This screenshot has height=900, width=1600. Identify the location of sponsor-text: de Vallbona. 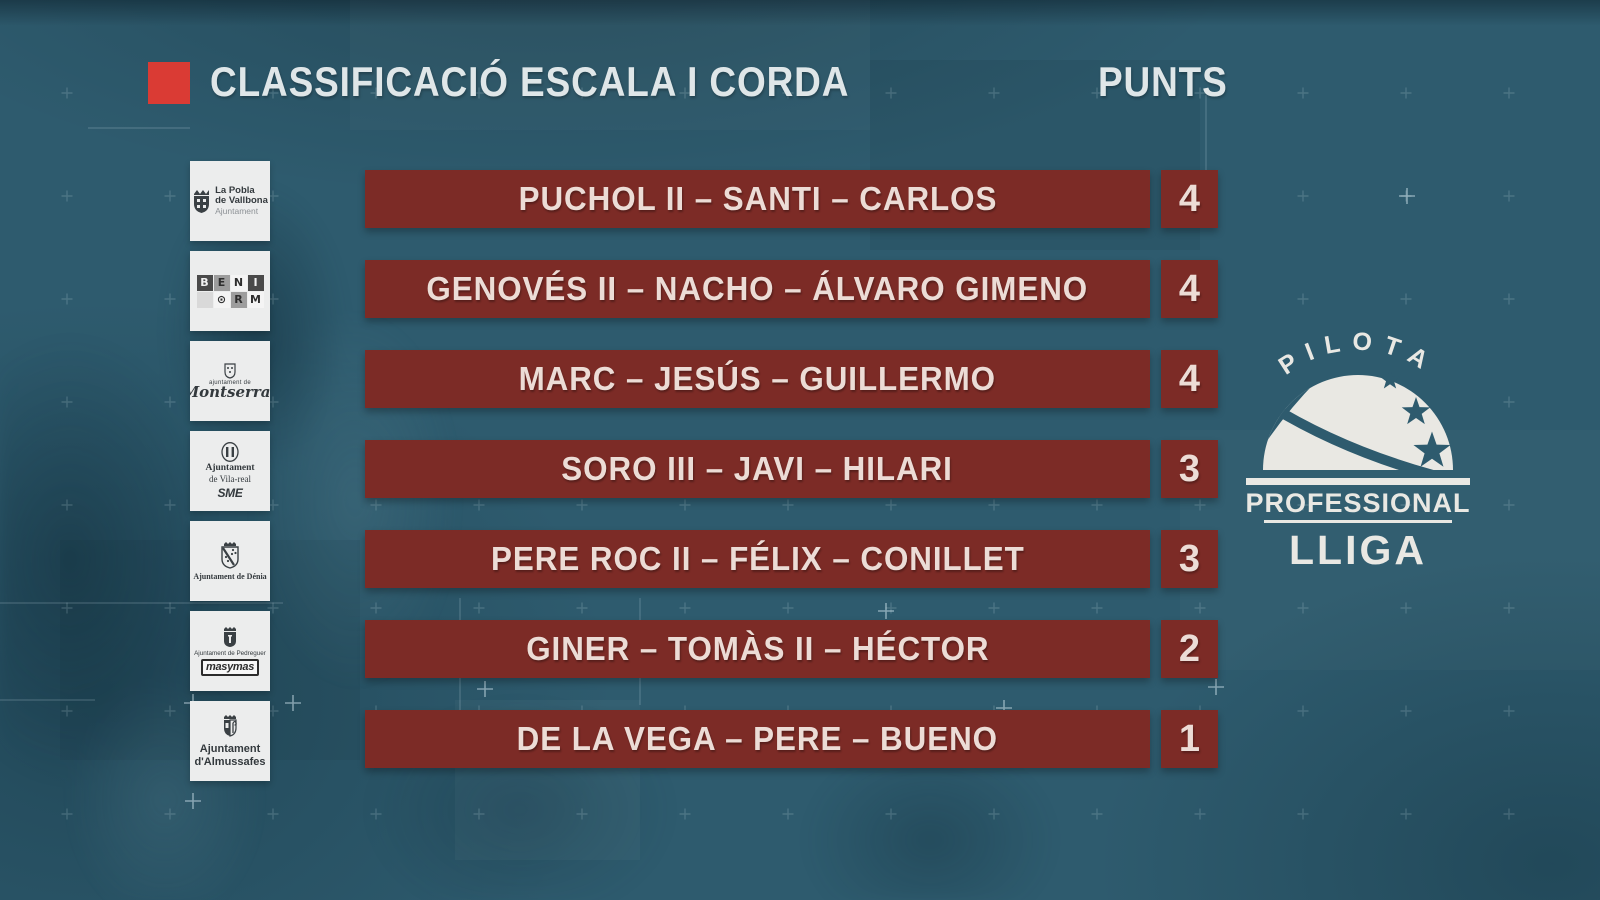
(241, 201).